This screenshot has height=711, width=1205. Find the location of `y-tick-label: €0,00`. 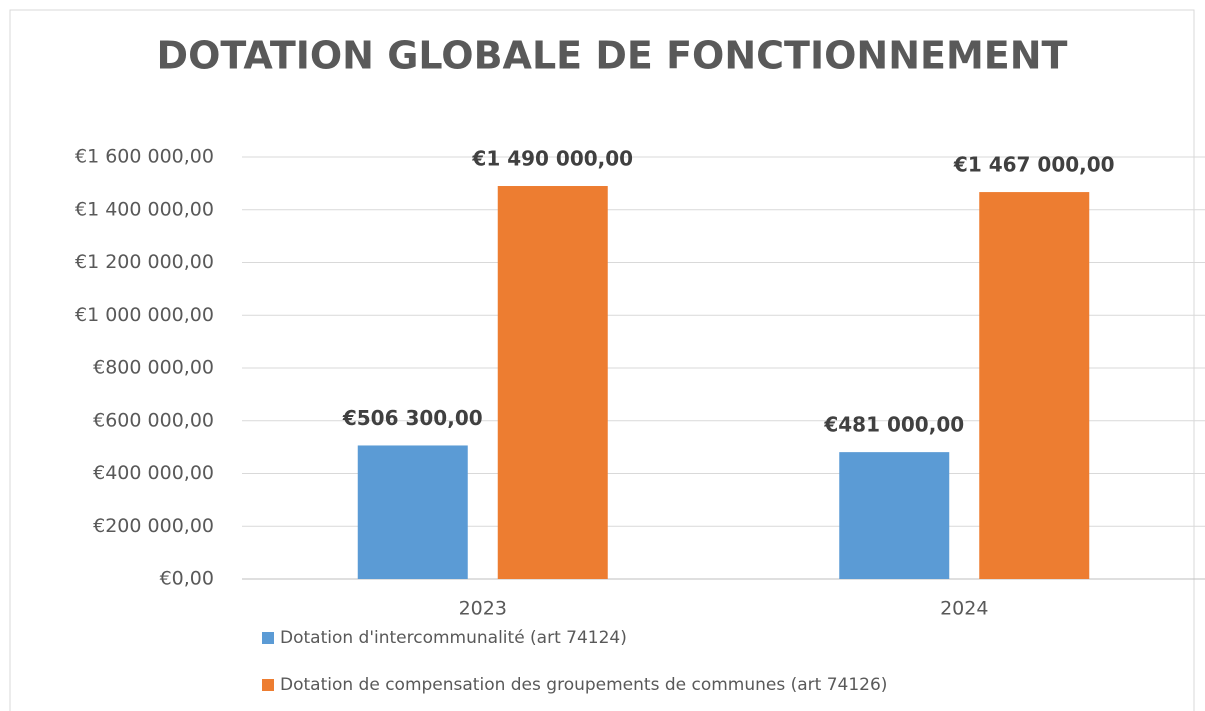

y-tick-label: €0,00 is located at coordinates (187, 579).